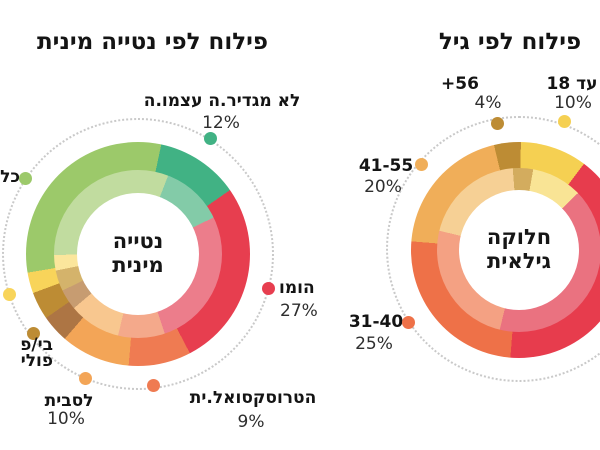 The width and height of the screenshot is (600, 450). I want to click on orientation-center-label: נטייה מינית, so click(138, 253).